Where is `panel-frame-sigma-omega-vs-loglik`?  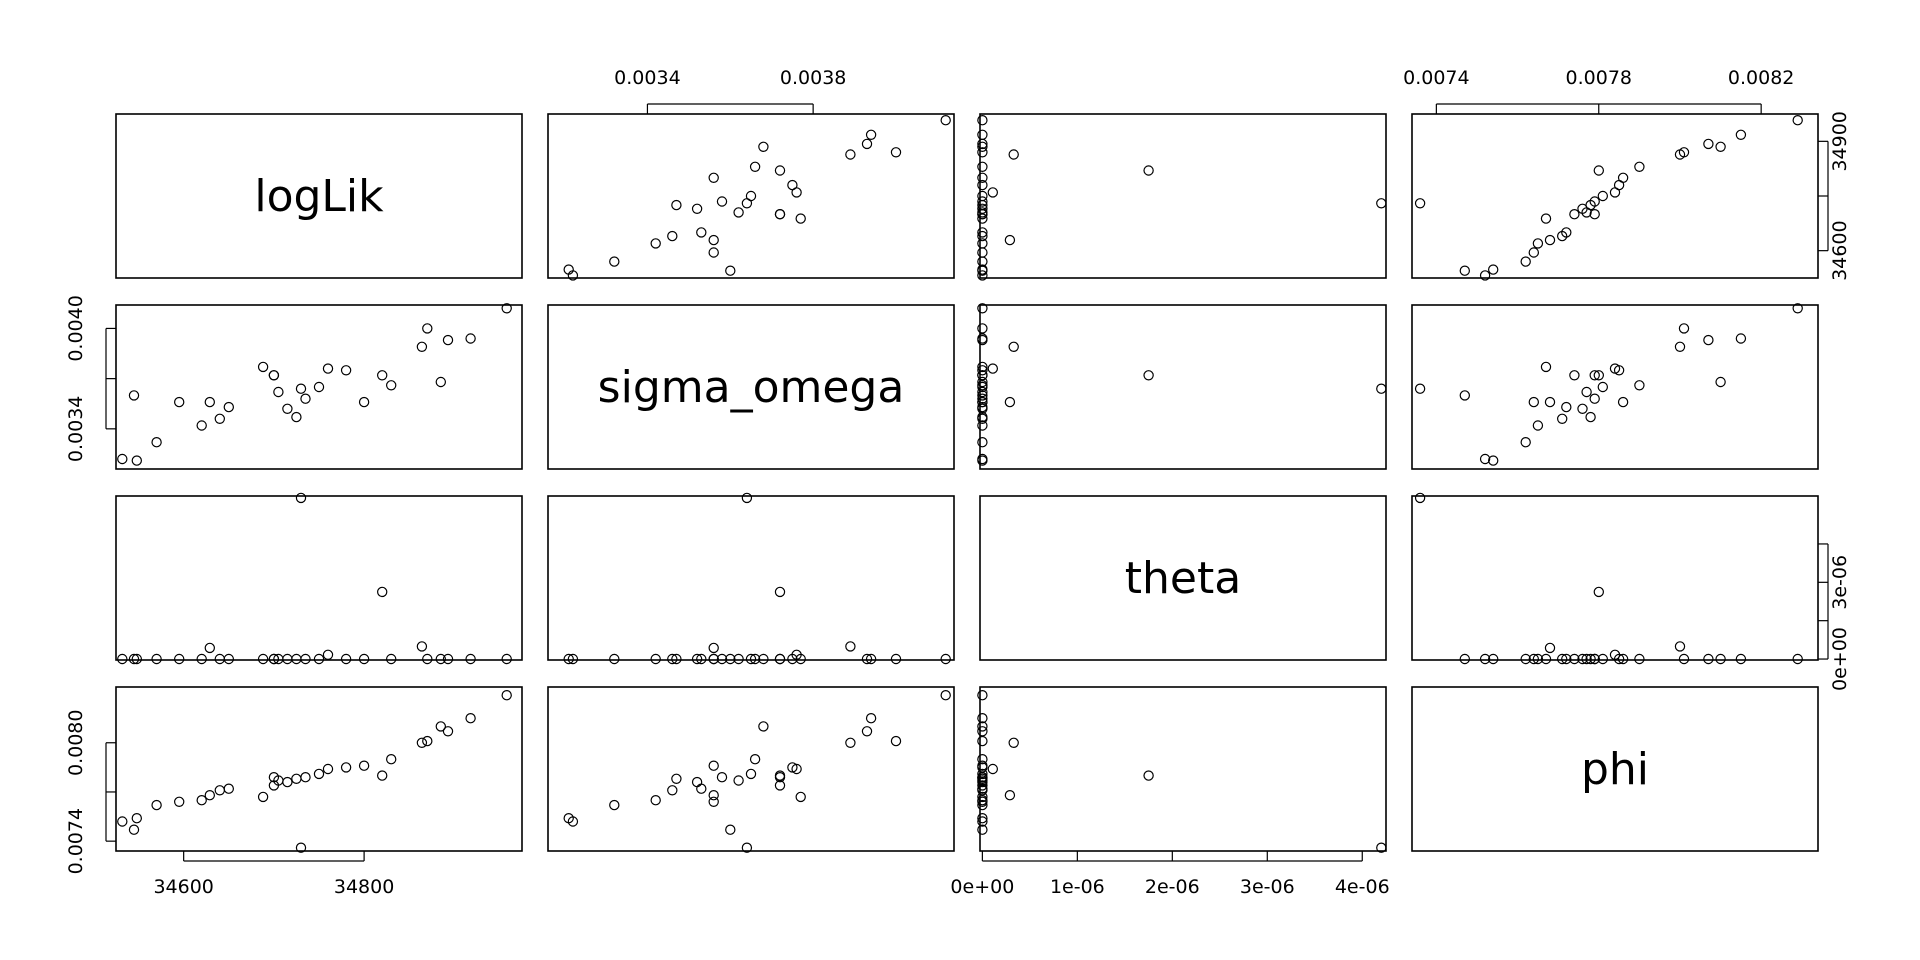 panel-frame-sigma-omega-vs-loglik is located at coordinates (319, 387).